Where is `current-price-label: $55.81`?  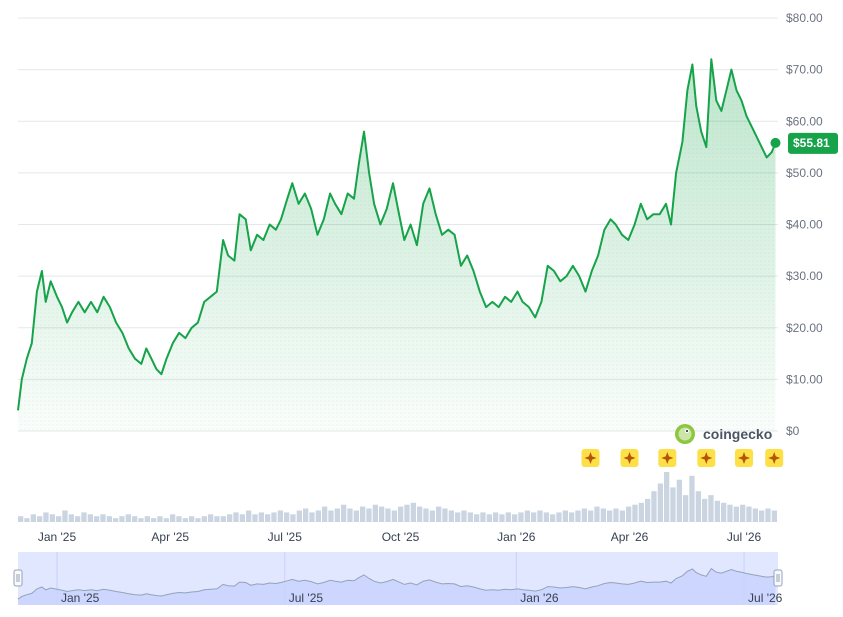 current-price-label: $55.81 is located at coordinates (811, 143).